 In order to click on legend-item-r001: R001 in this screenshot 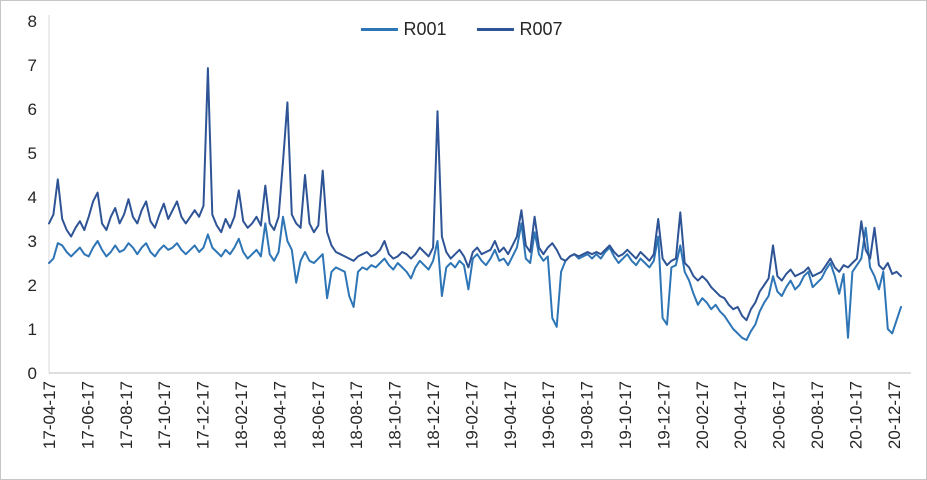, I will do `click(403, 29)`.